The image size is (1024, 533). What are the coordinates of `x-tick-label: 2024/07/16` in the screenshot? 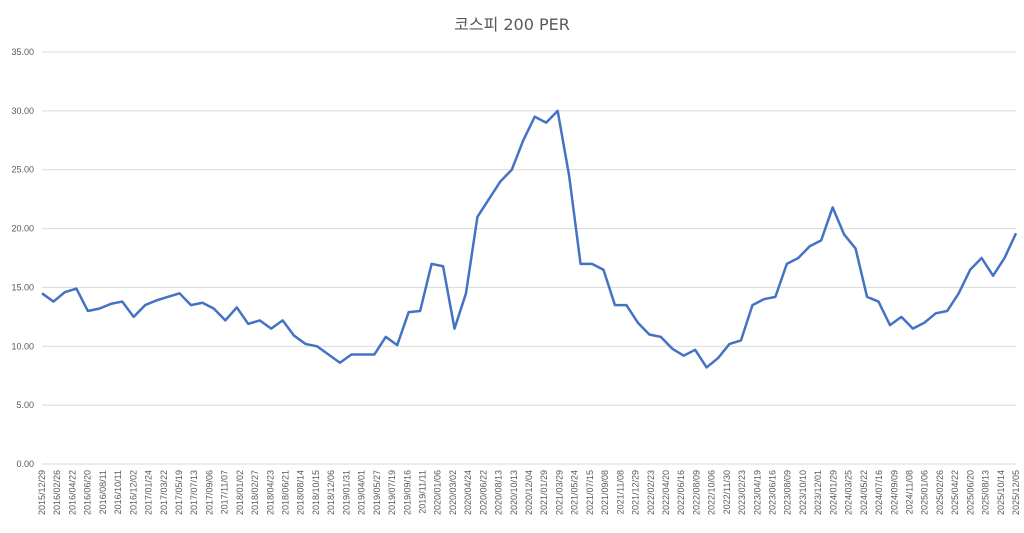 It's located at (879, 492).